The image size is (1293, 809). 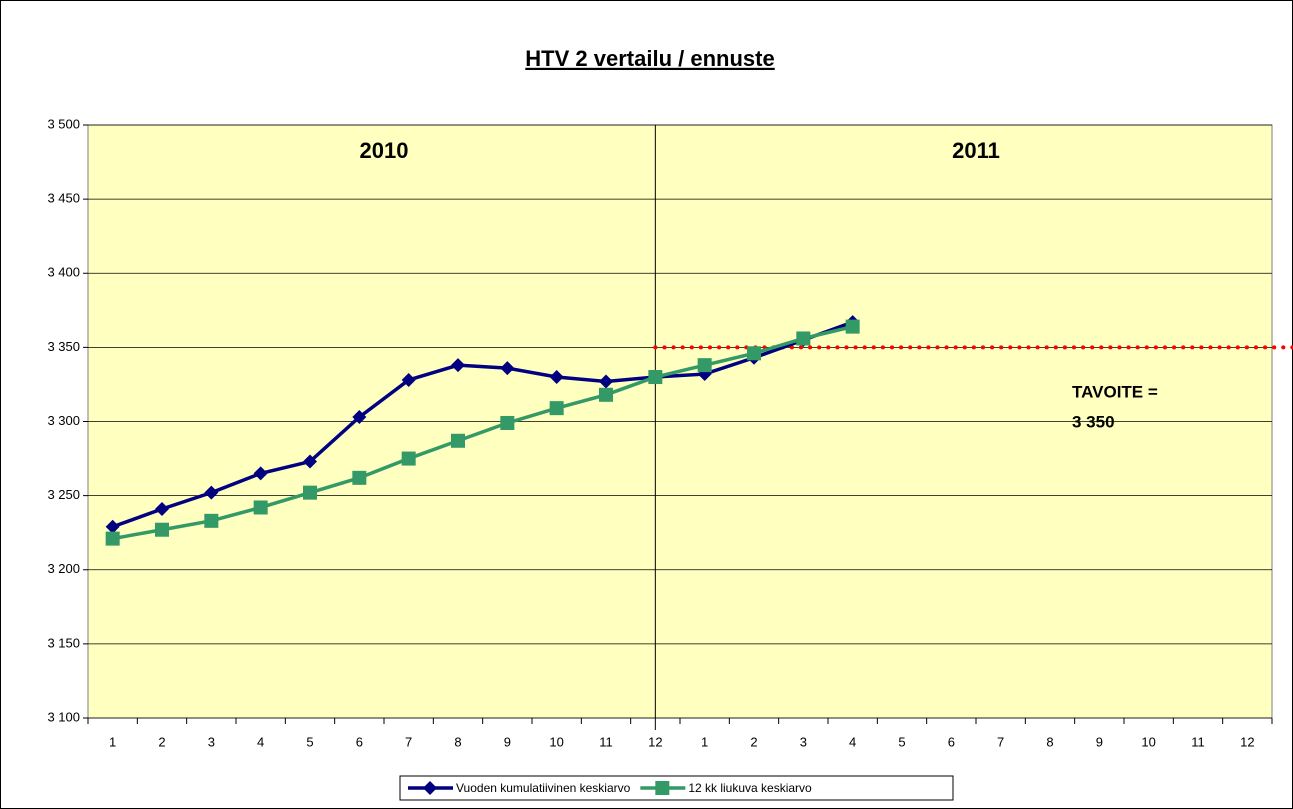 What do you see at coordinates (976, 150) in the screenshot?
I see `year-label: 2011` at bounding box center [976, 150].